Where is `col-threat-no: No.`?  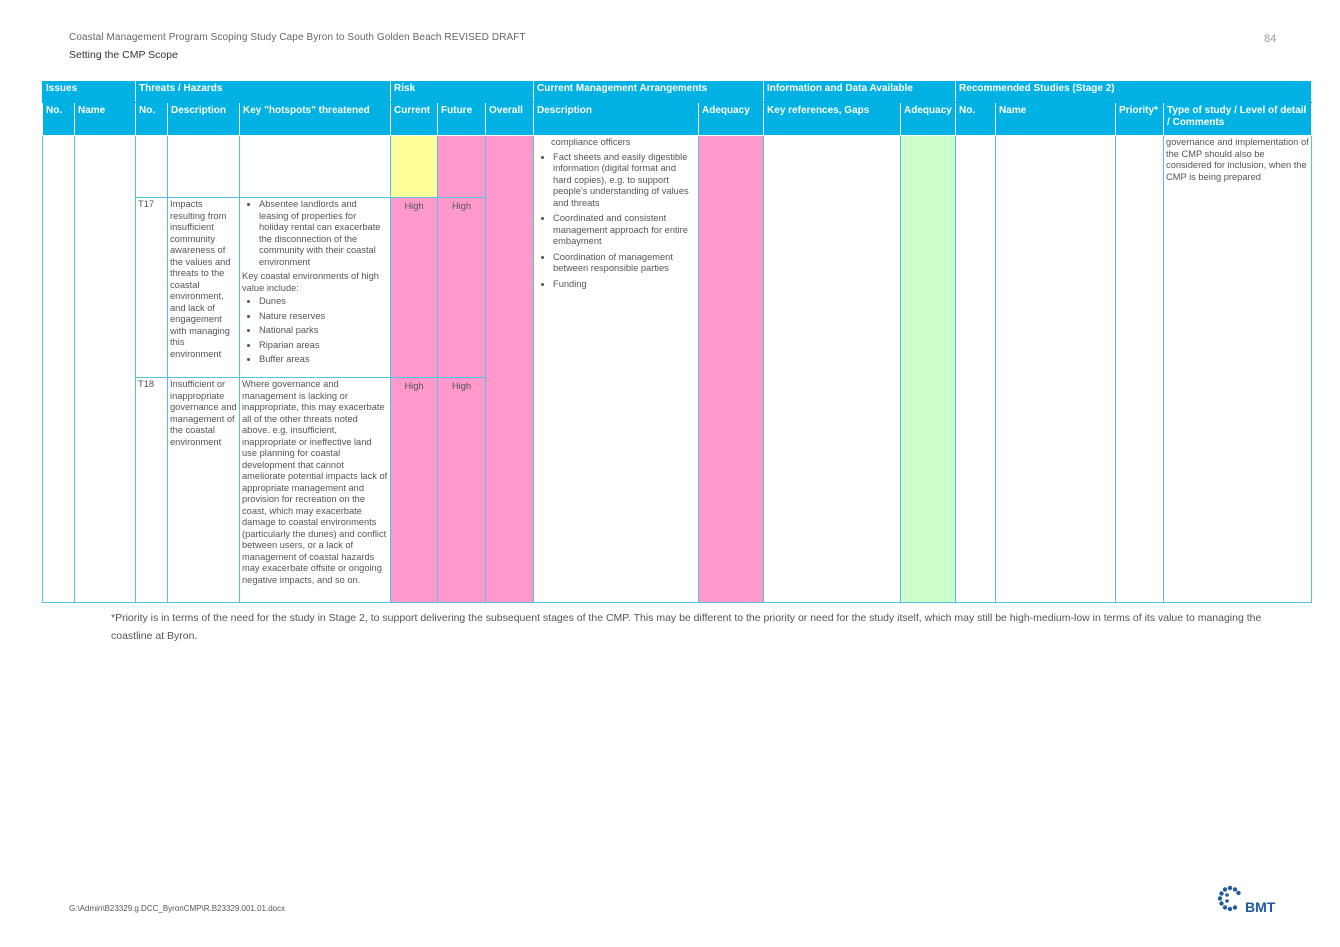 col-threat-no: No. is located at coordinates (152, 119).